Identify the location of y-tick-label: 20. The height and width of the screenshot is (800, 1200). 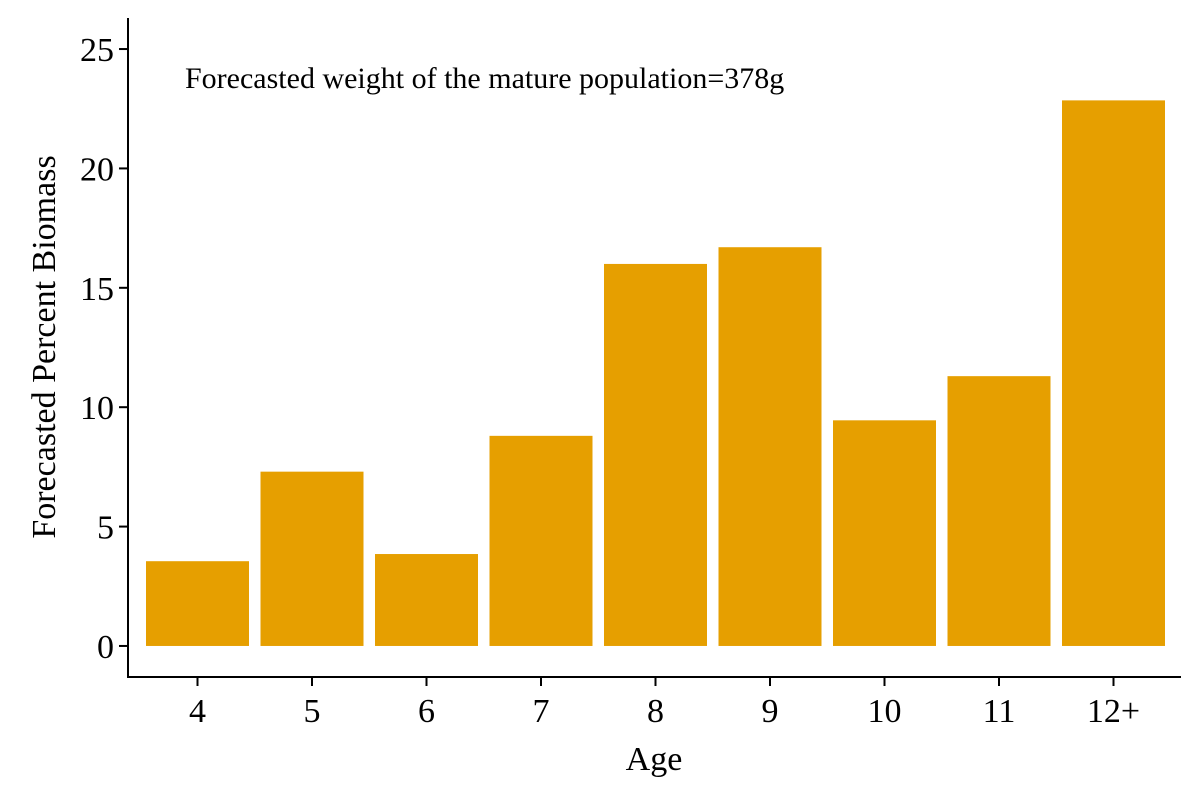
(97, 169).